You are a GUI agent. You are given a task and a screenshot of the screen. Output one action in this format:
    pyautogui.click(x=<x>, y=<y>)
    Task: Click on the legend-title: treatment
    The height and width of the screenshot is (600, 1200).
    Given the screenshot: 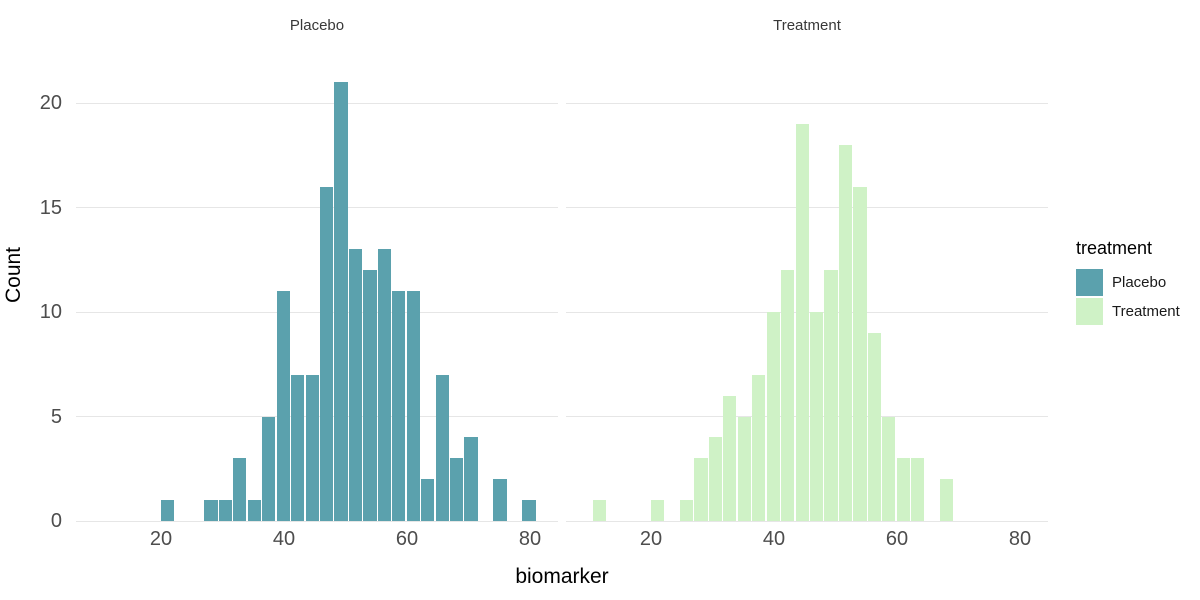 What is the action you would take?
    pyautogui.click(x=1114, y=248)
    